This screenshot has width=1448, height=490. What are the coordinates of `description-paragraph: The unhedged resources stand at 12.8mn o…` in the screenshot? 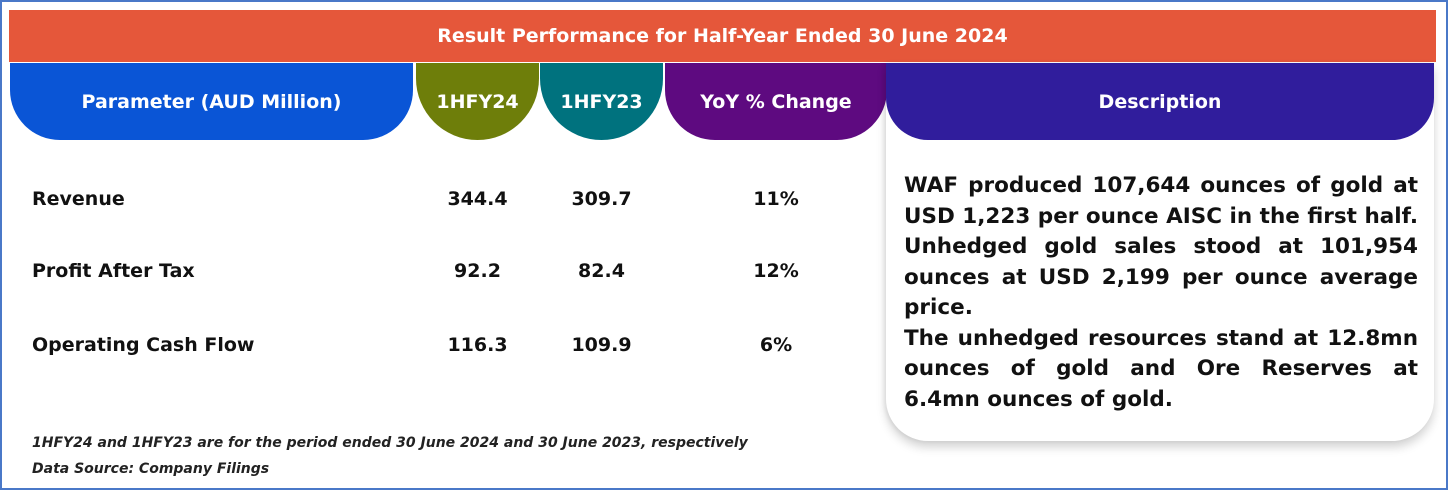 It's located at (1161, 368).